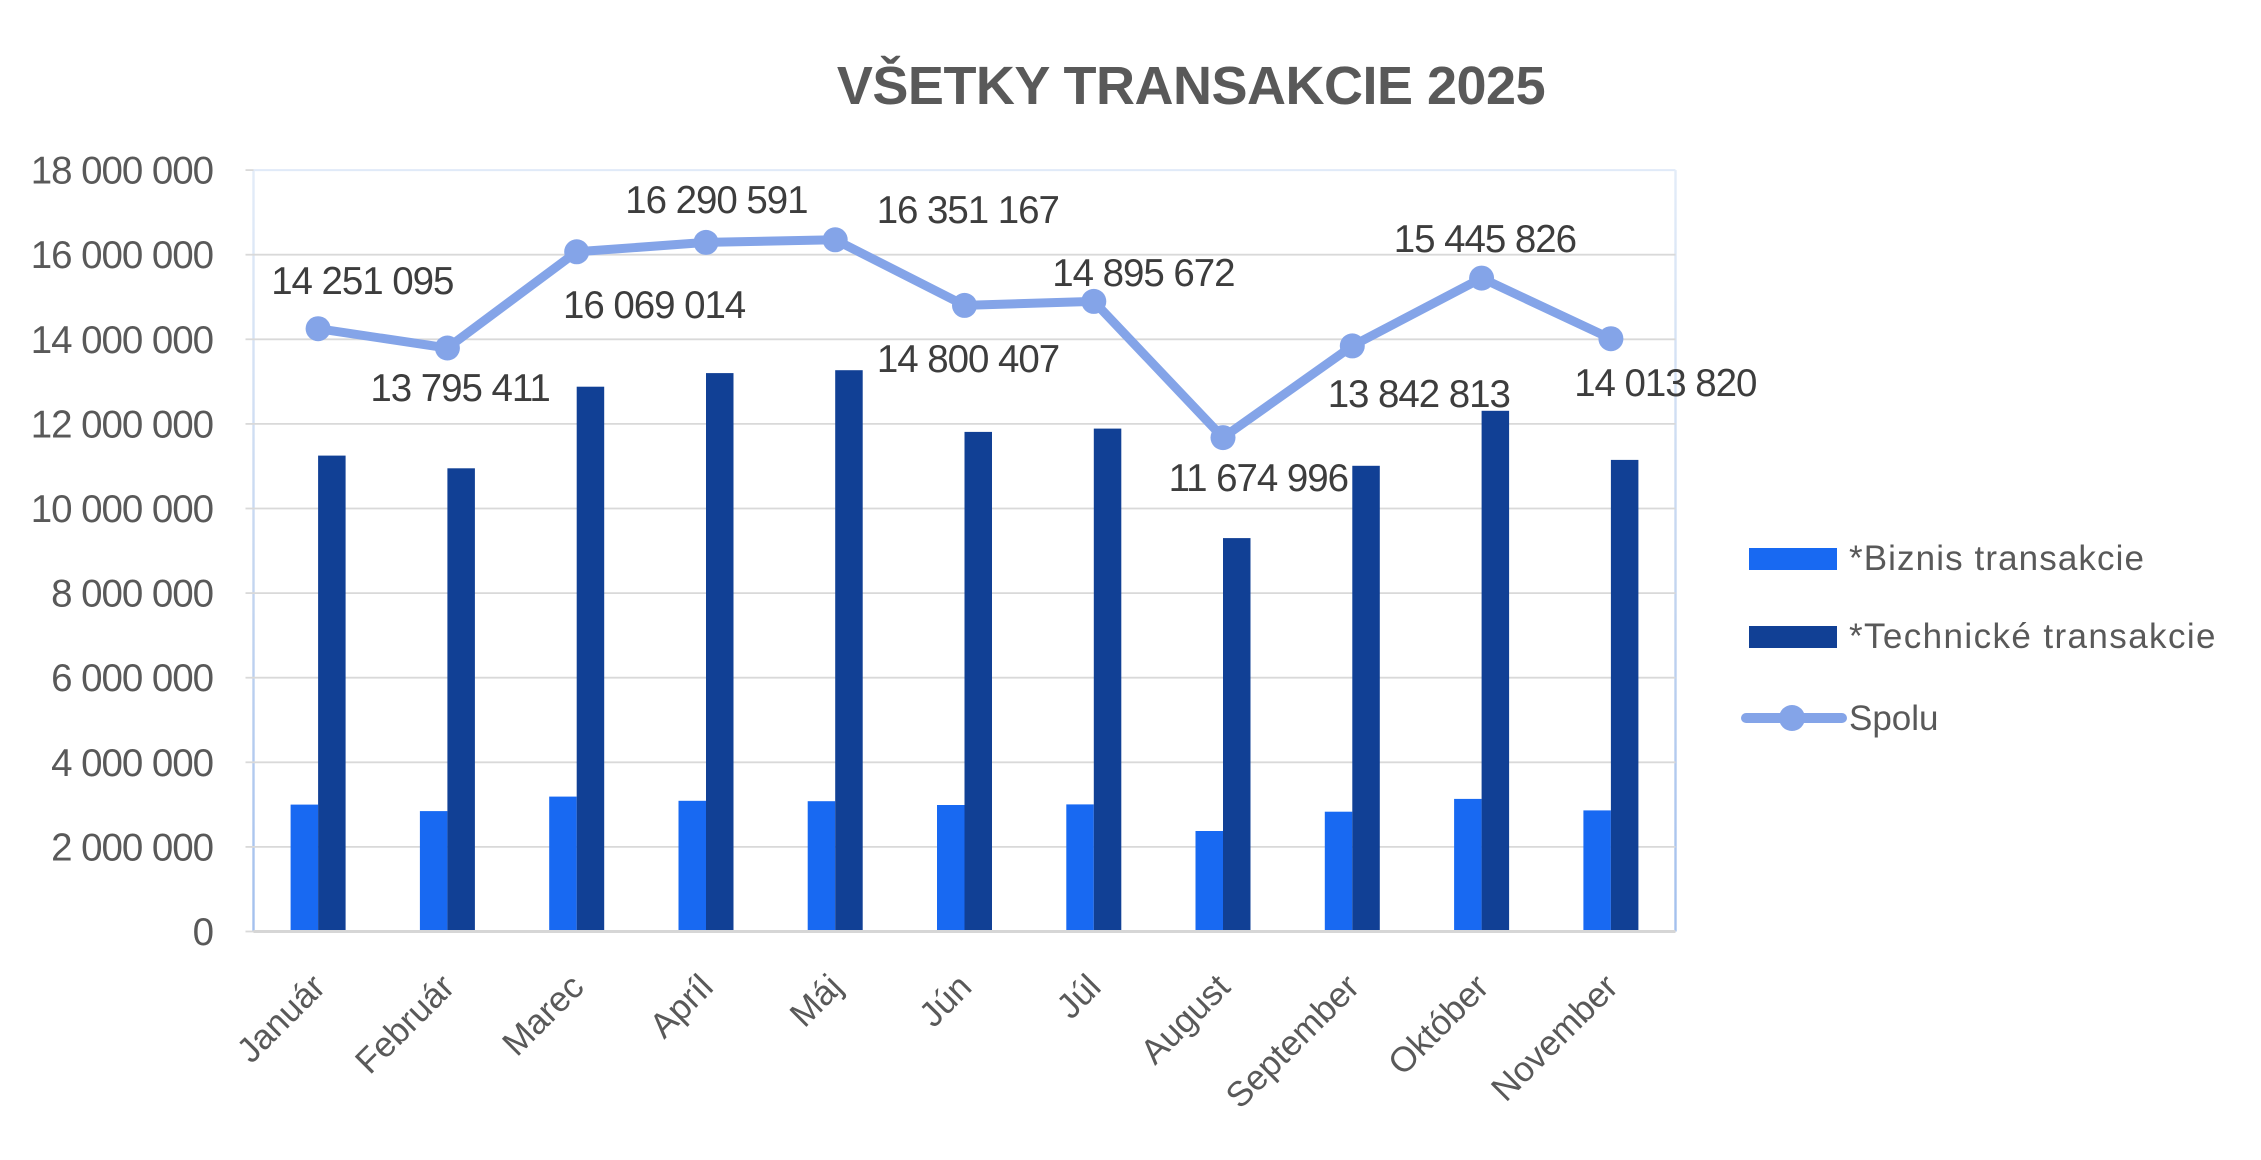 Image resolution: width=2261 pixels, height=1160 pixels. I want to click on svg-text: 16 000 000, so click(122, 255).